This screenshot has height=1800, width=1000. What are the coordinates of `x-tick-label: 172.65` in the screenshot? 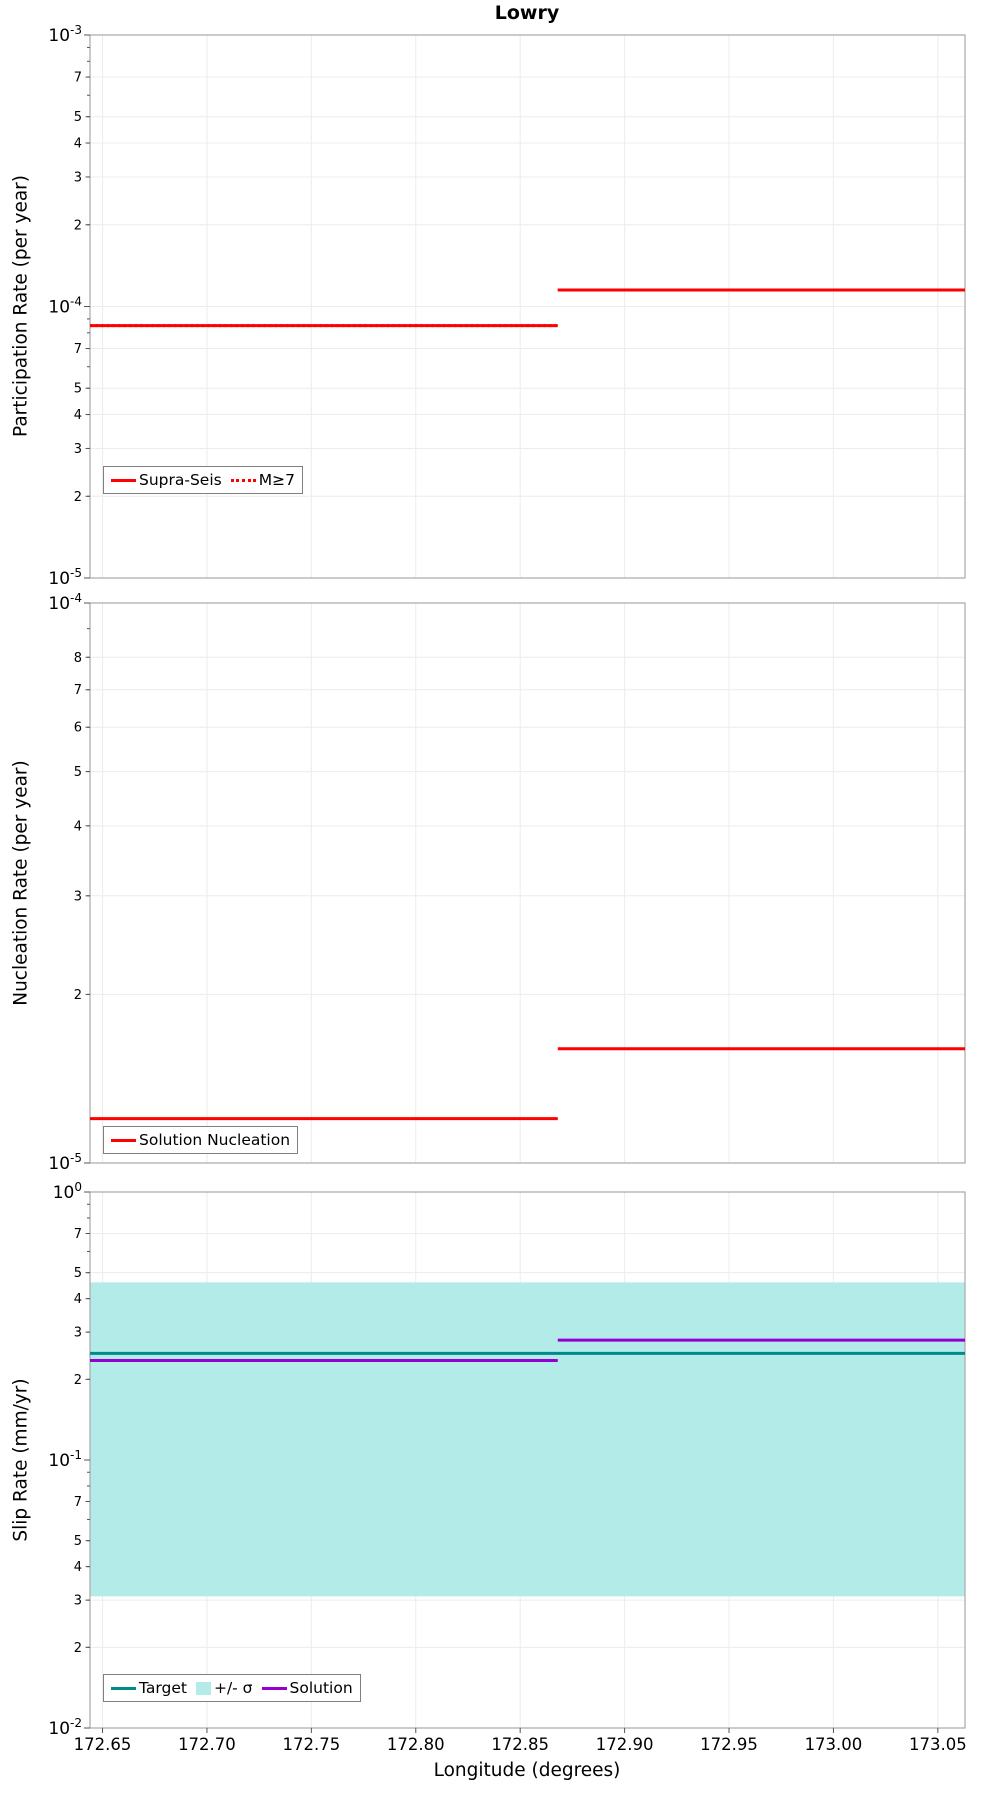 It's located at (103, 1744).